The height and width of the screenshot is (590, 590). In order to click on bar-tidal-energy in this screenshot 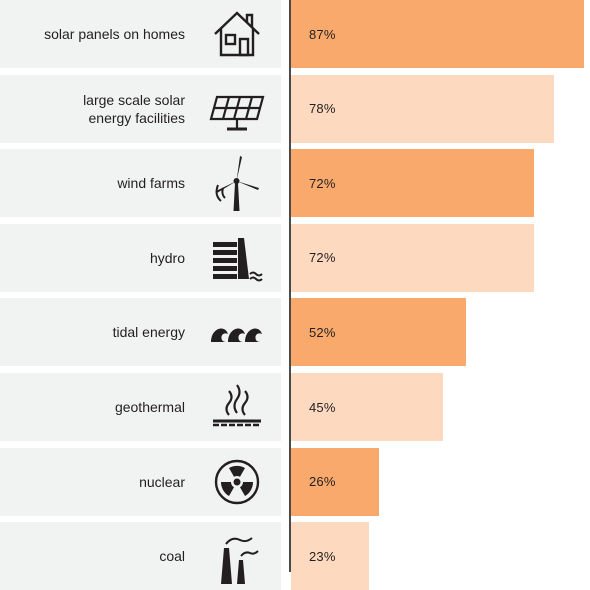, I will do `click(379, 332)`.